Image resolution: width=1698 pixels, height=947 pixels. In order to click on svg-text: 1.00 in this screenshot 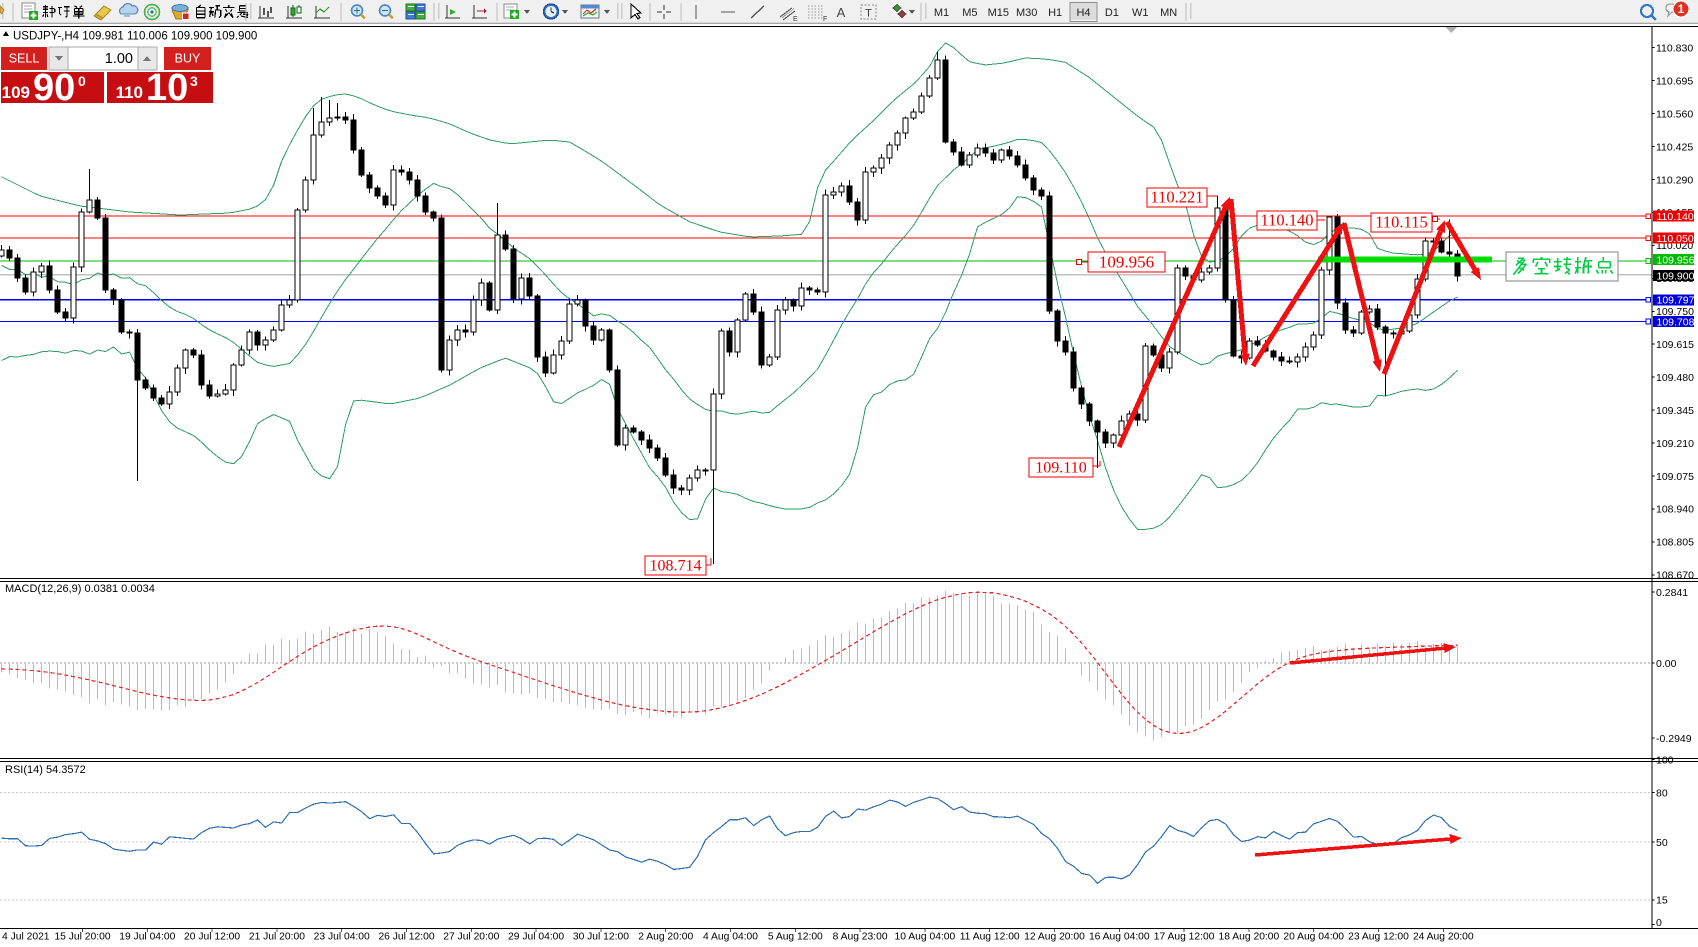, I will do `click(119, 59)`.